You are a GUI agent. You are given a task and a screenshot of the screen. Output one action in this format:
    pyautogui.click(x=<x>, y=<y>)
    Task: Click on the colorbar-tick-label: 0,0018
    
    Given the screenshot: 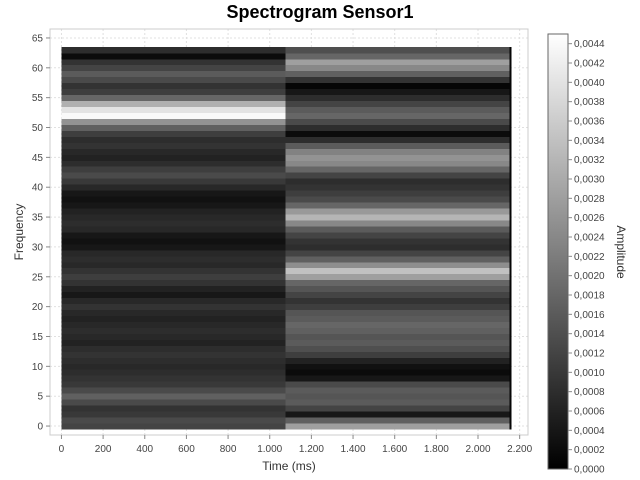 What is the action you would take?
    pyautogui.click(x=589, y=296)
    